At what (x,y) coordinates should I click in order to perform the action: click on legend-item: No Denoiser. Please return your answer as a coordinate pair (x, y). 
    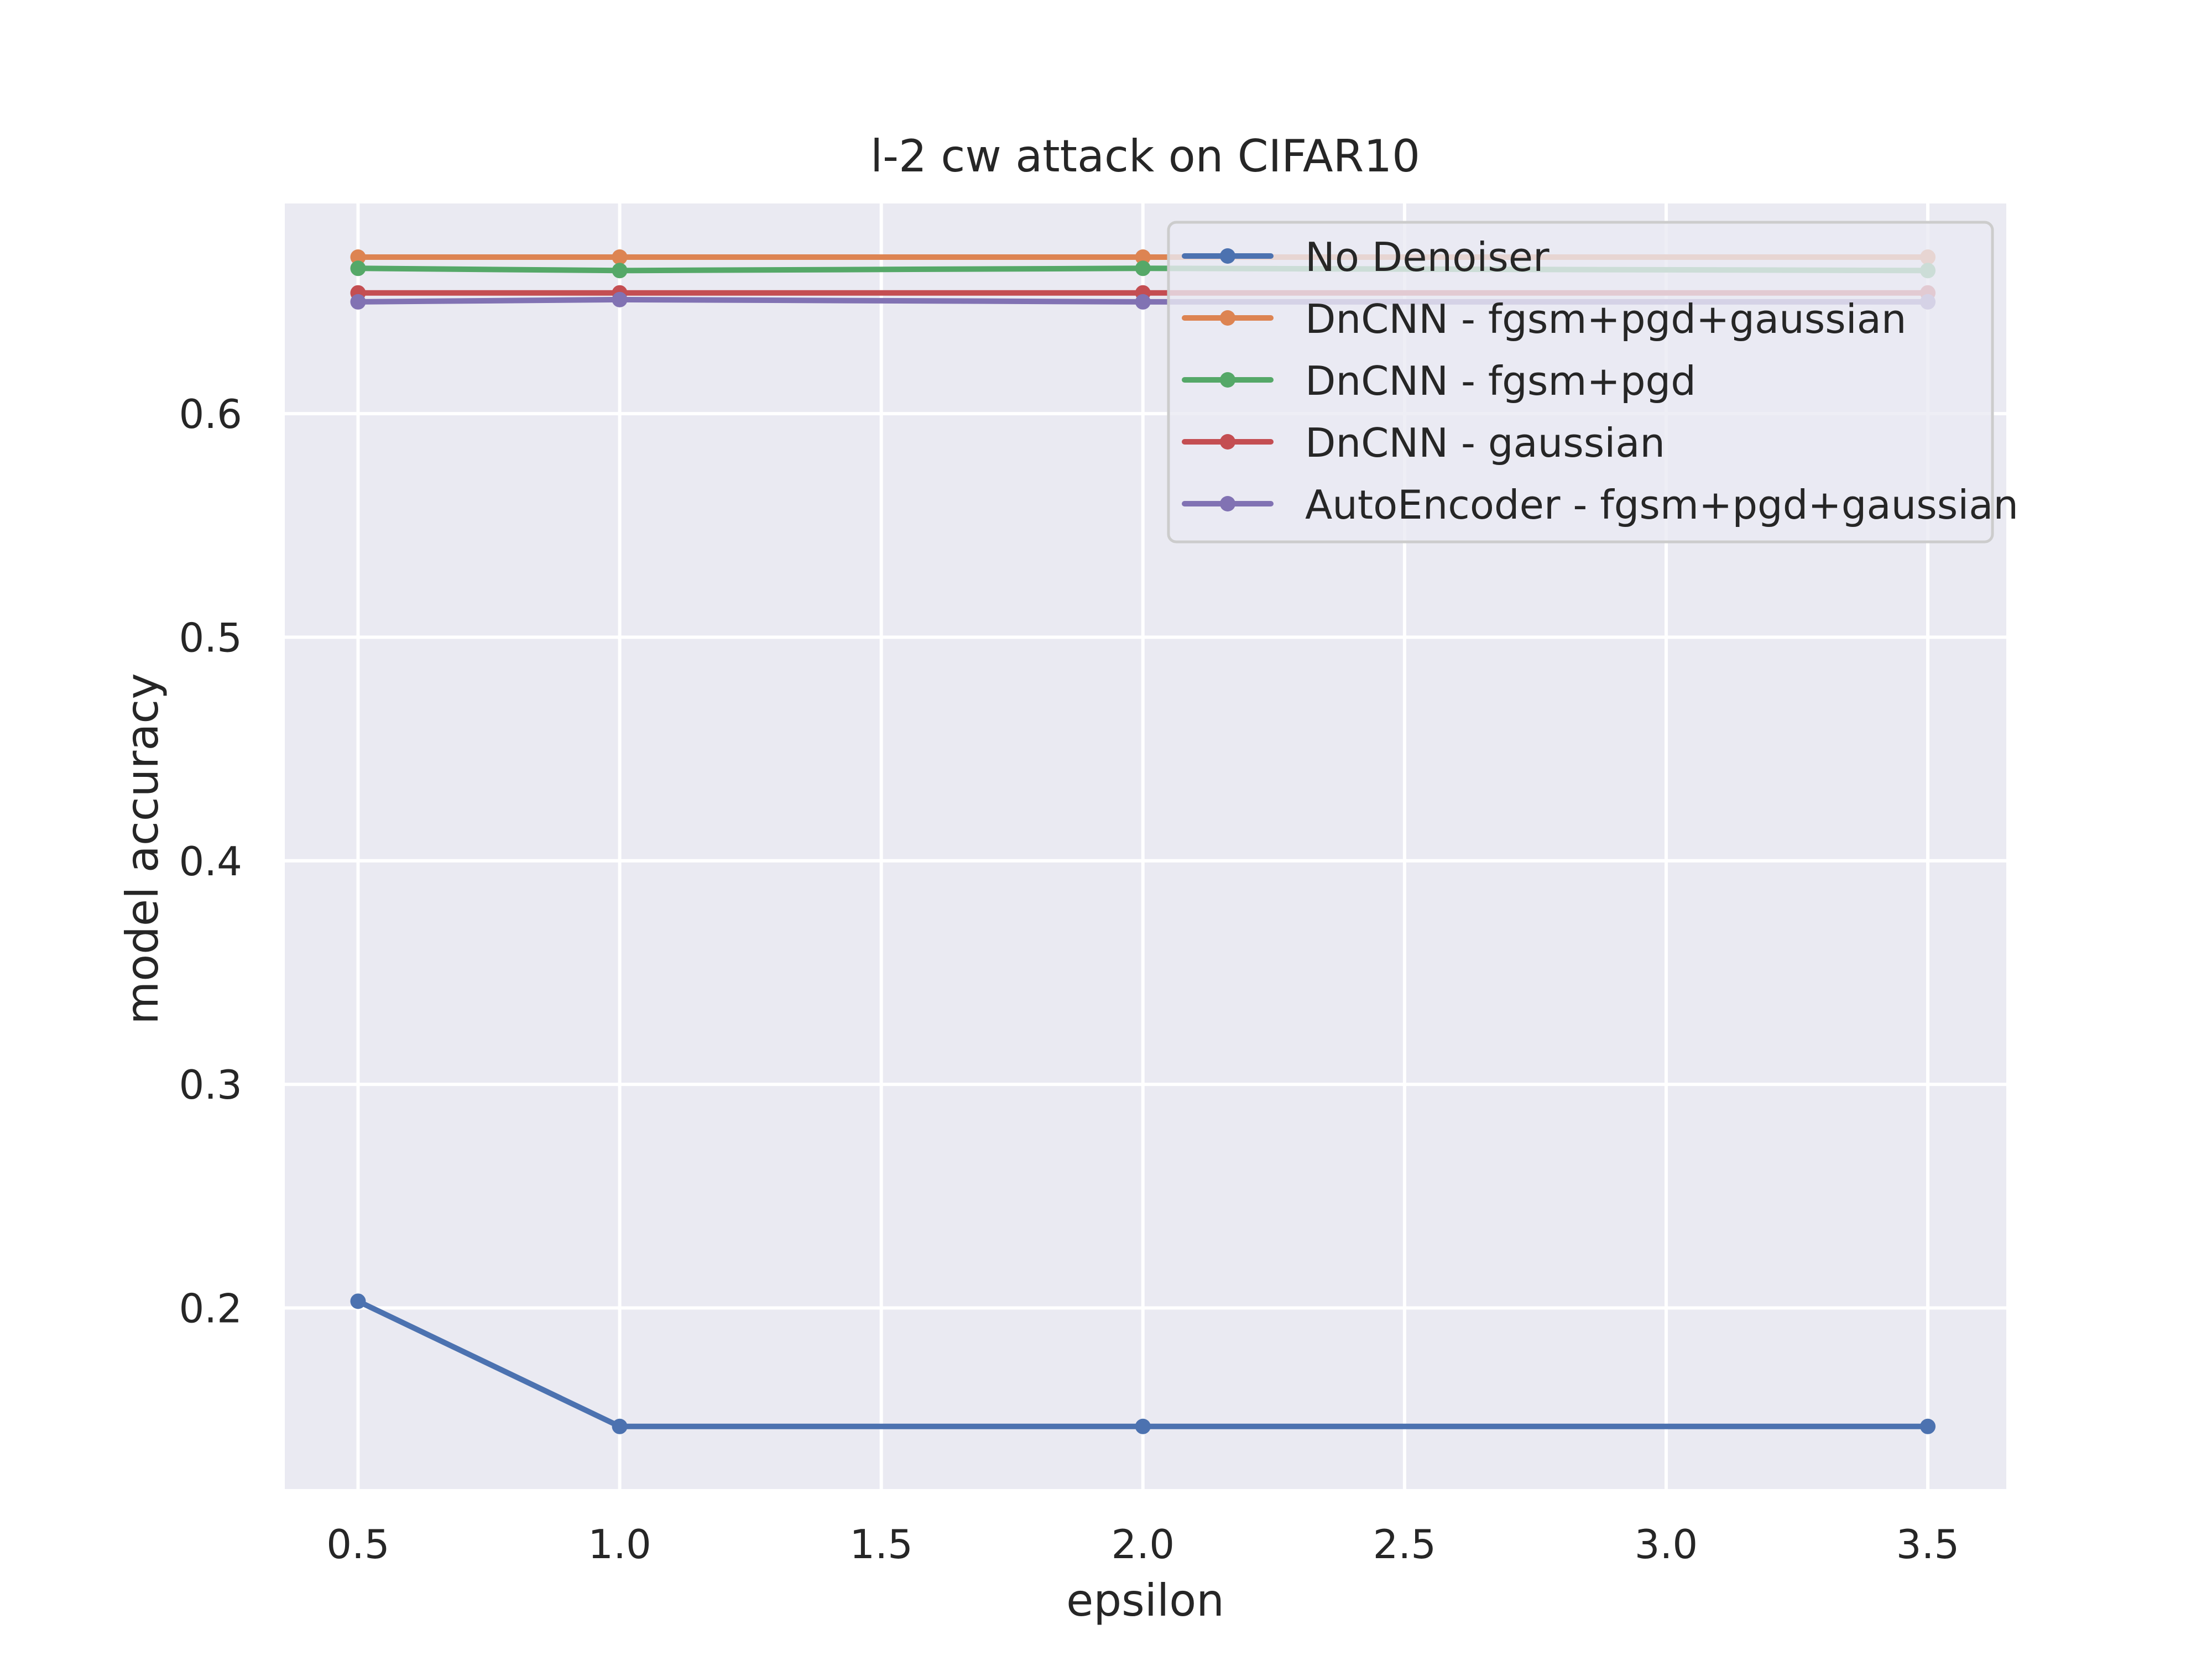
    Looking at the image, I should click on (1366, 257).